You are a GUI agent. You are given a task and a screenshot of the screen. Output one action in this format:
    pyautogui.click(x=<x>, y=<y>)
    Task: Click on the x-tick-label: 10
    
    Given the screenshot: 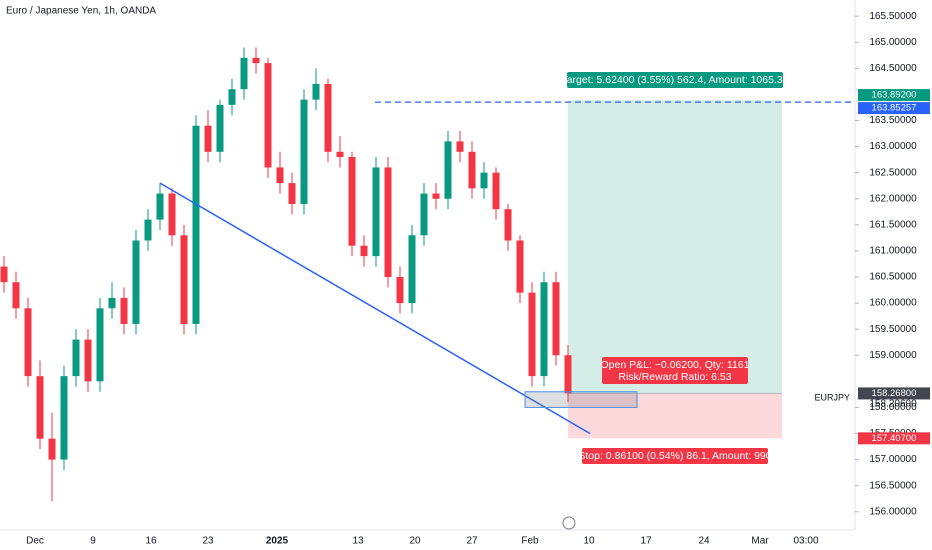 What is the action you would take?
    pyautogui.click(x=589, y=541)
    